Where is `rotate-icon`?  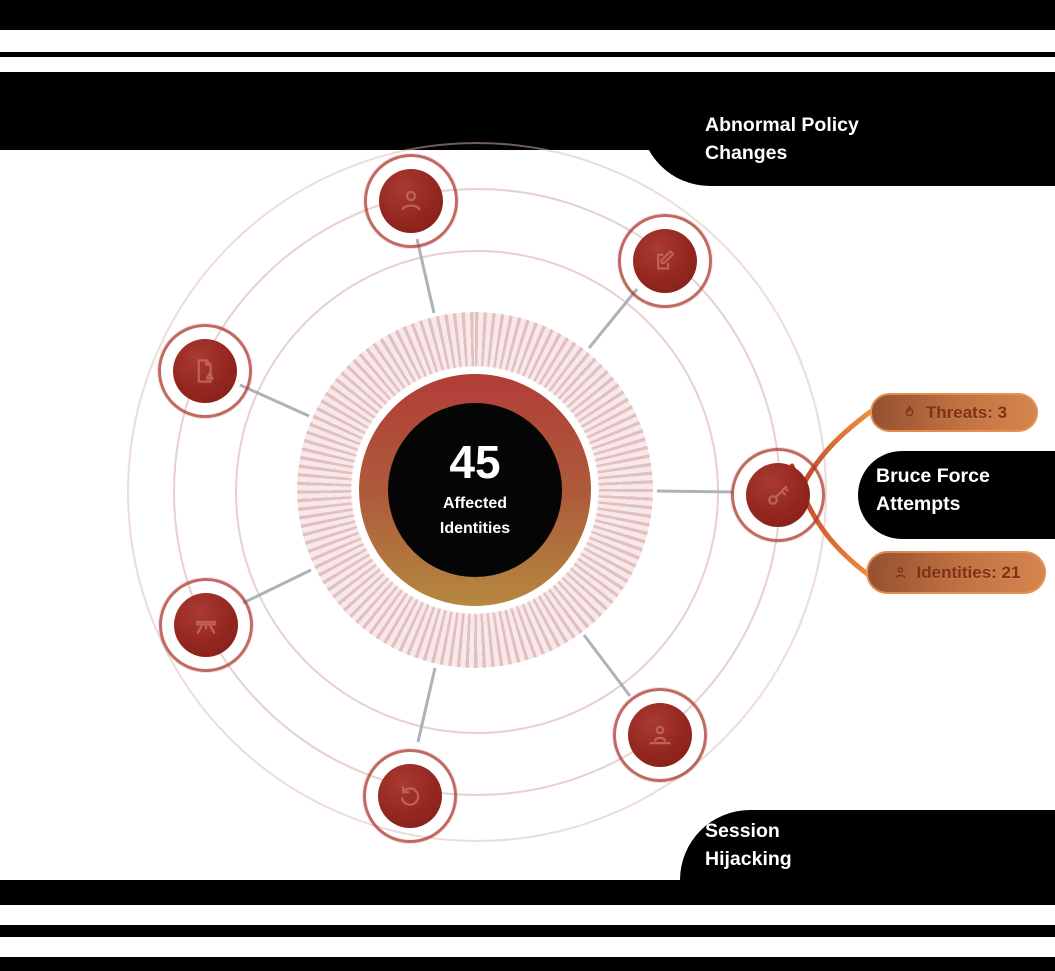
rotate-icon is located at coordinates (410, 796).